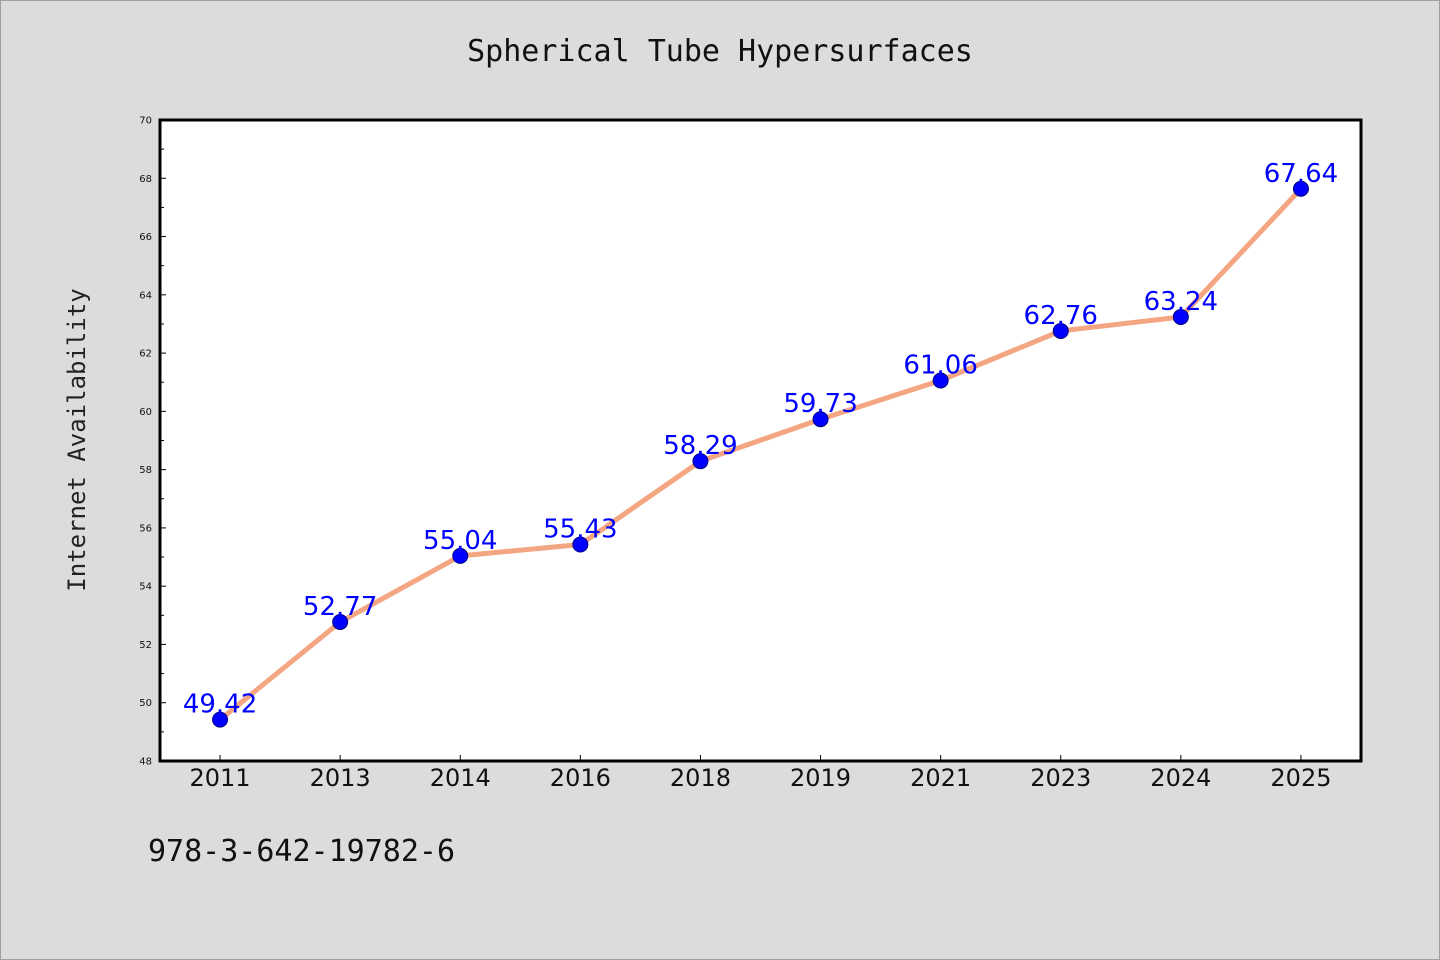 The image size is (1440, 960). Describe the element at coordinates (700, 446) in the screenshot. I see `data-label: 58.29` at that location.